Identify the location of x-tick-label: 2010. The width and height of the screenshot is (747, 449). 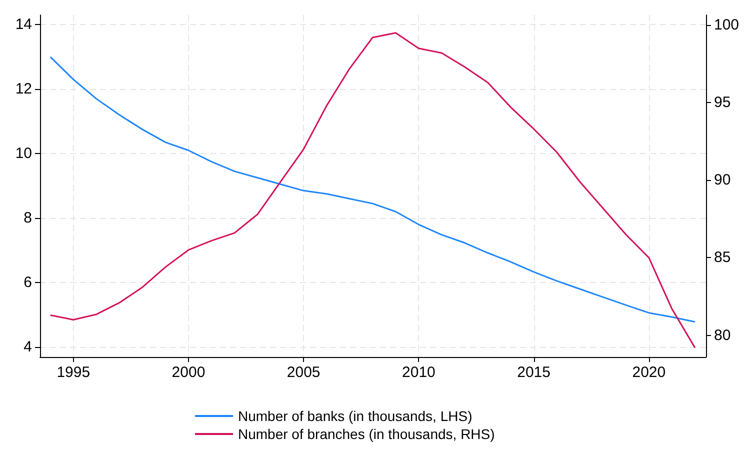
(419, 372).